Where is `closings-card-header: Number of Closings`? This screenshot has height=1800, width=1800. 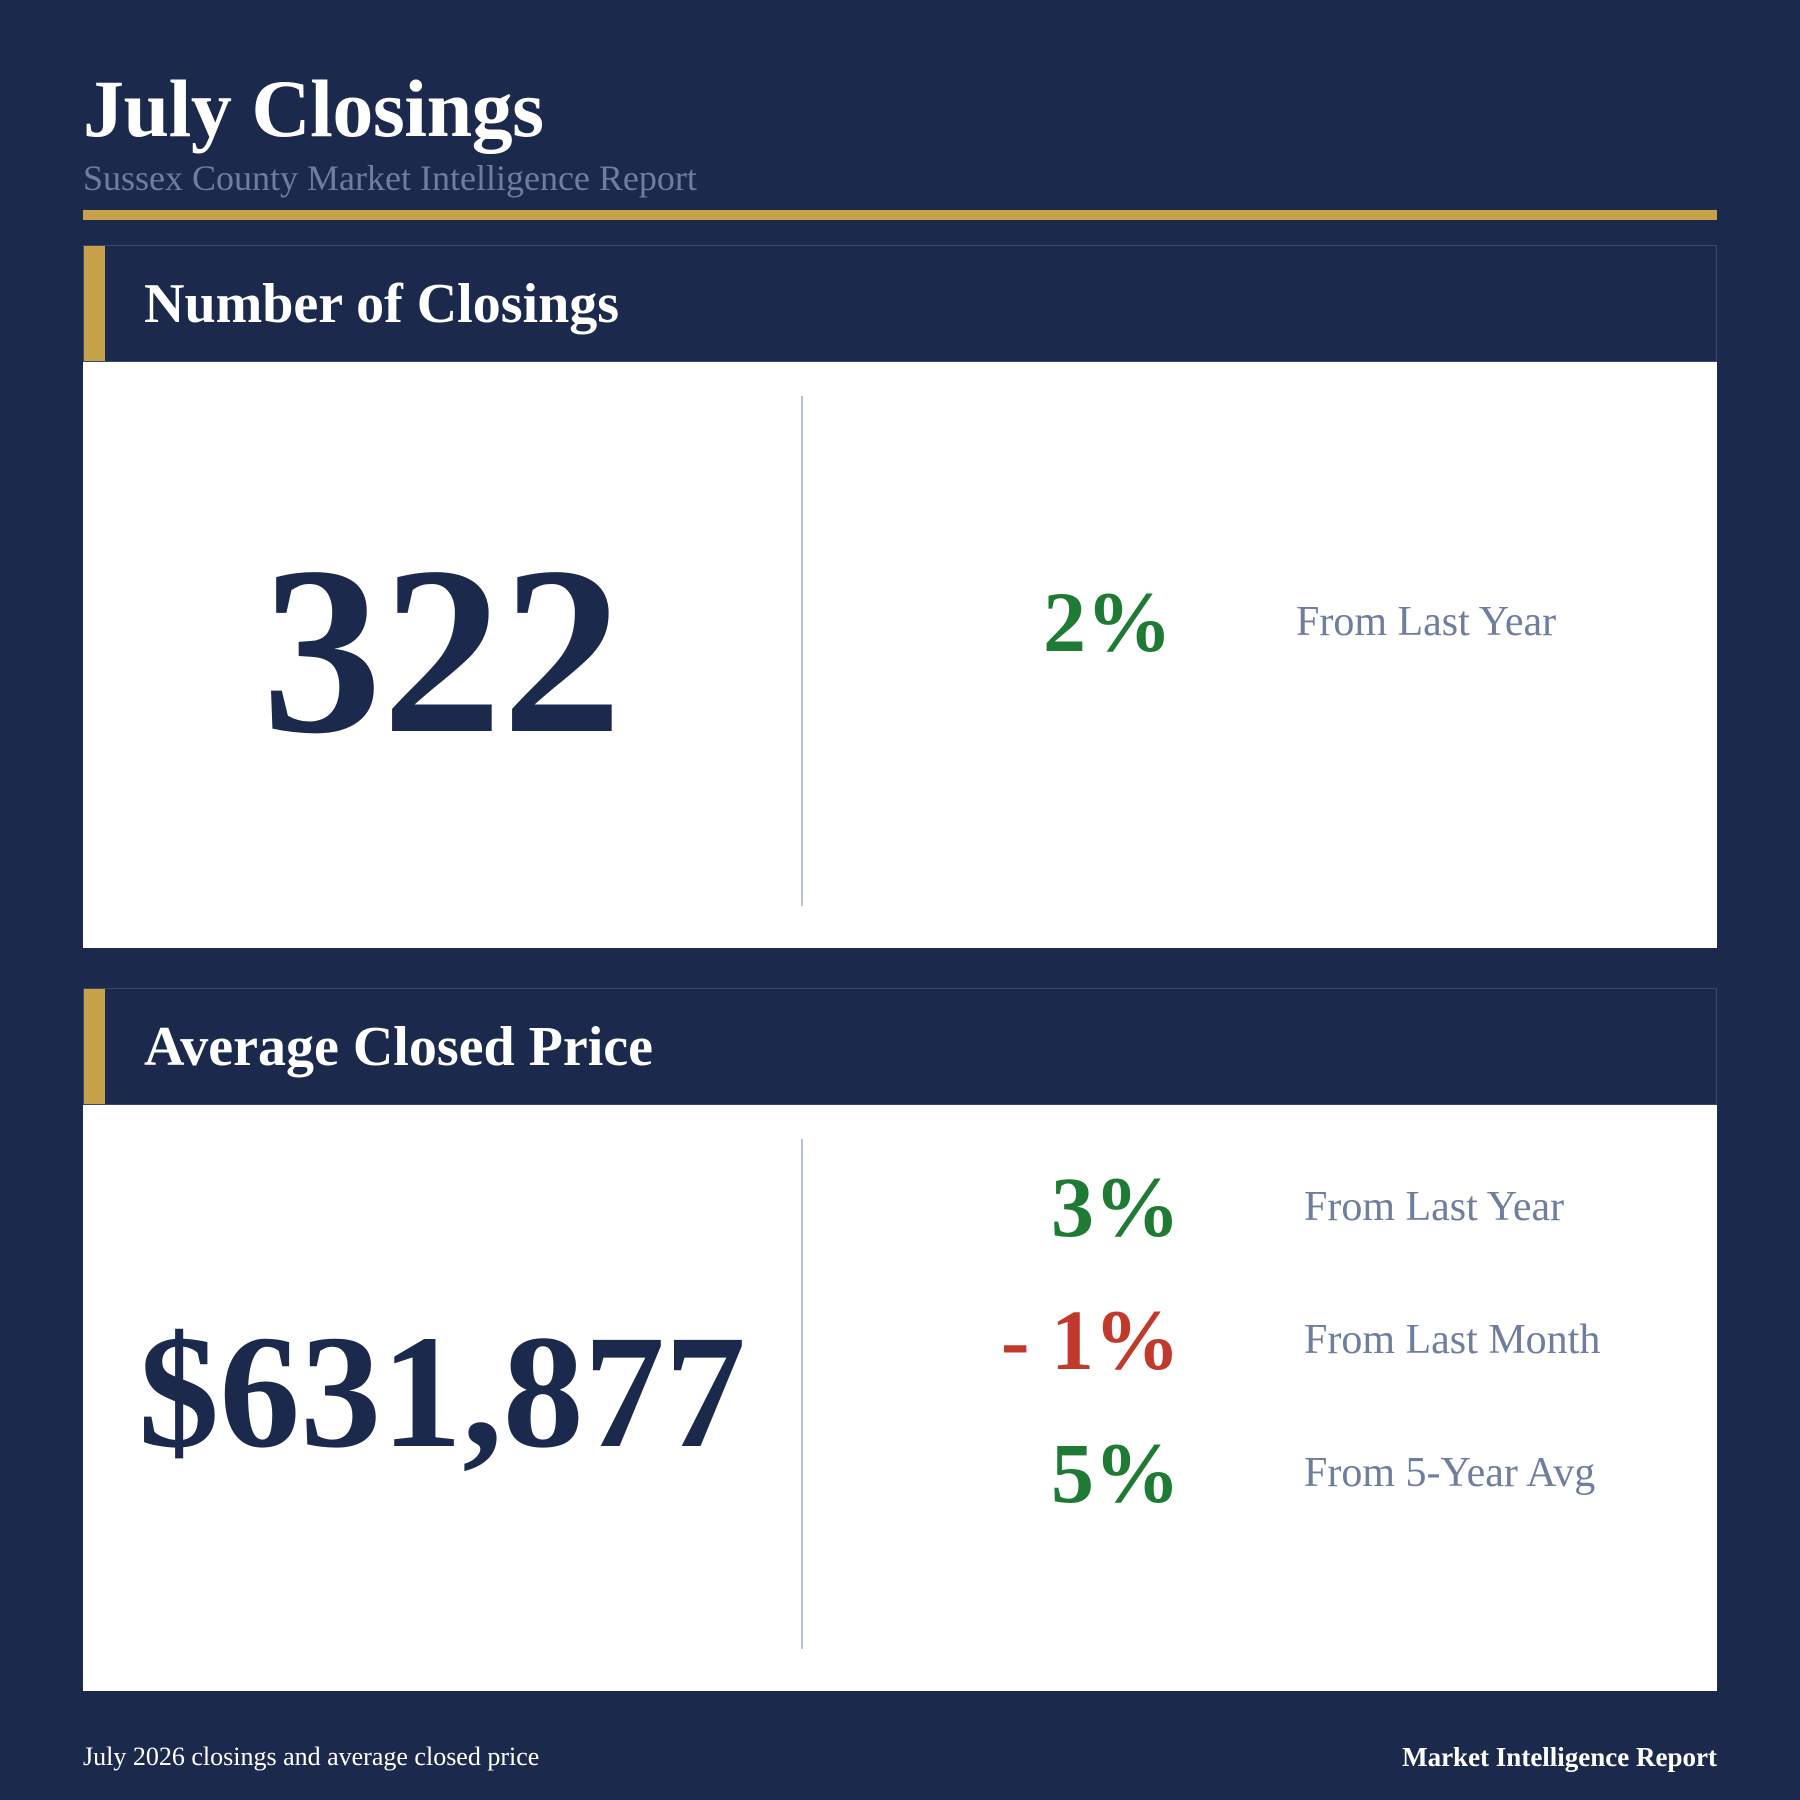 closings-card-header: Number of Closings is located at coordinates (900, 303).